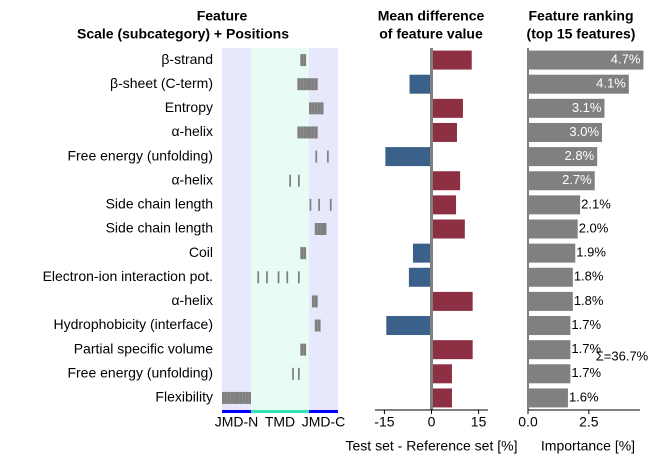 This screenshot has width=662, height=466. I want to click on x-tick-label: 15, so click(479, 422).